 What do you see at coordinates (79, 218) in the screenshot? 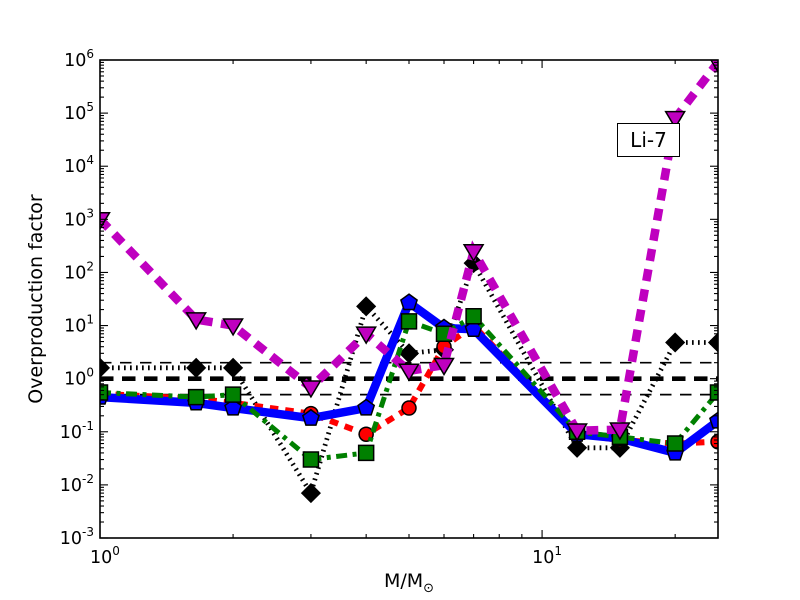
I see `y-tick-label: 10³` at bounding box center [79, 218].